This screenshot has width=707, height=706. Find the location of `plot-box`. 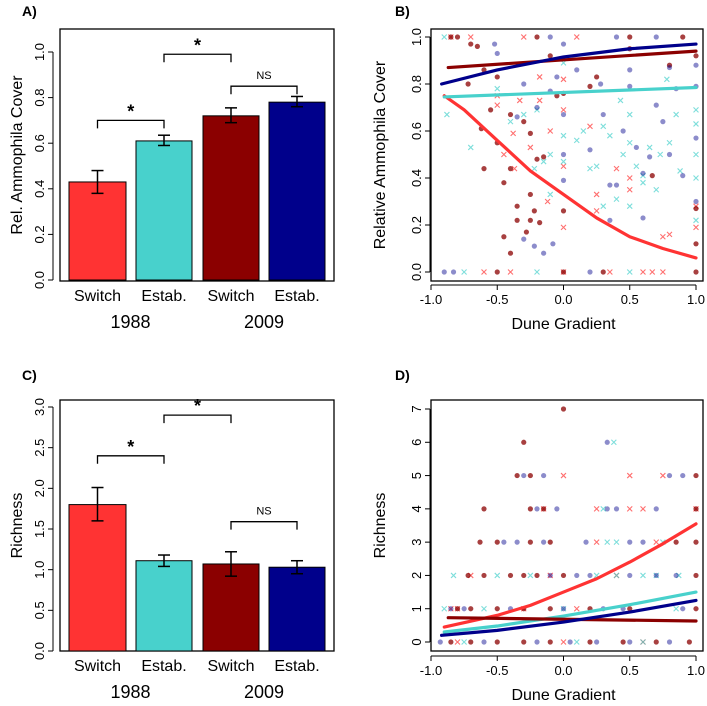

plot-box is located at coordinates (197, 525).